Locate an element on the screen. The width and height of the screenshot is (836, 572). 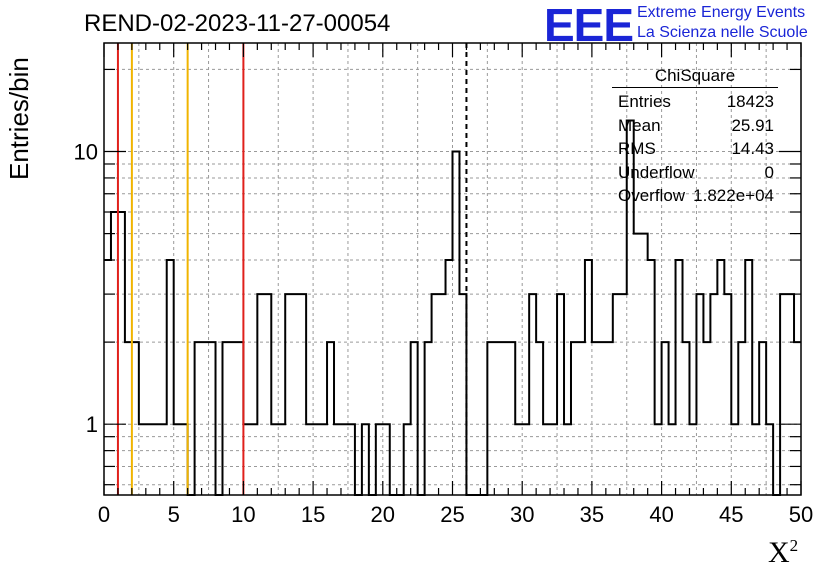
y-tick-label: 1 is located at coordinates (92, 424).